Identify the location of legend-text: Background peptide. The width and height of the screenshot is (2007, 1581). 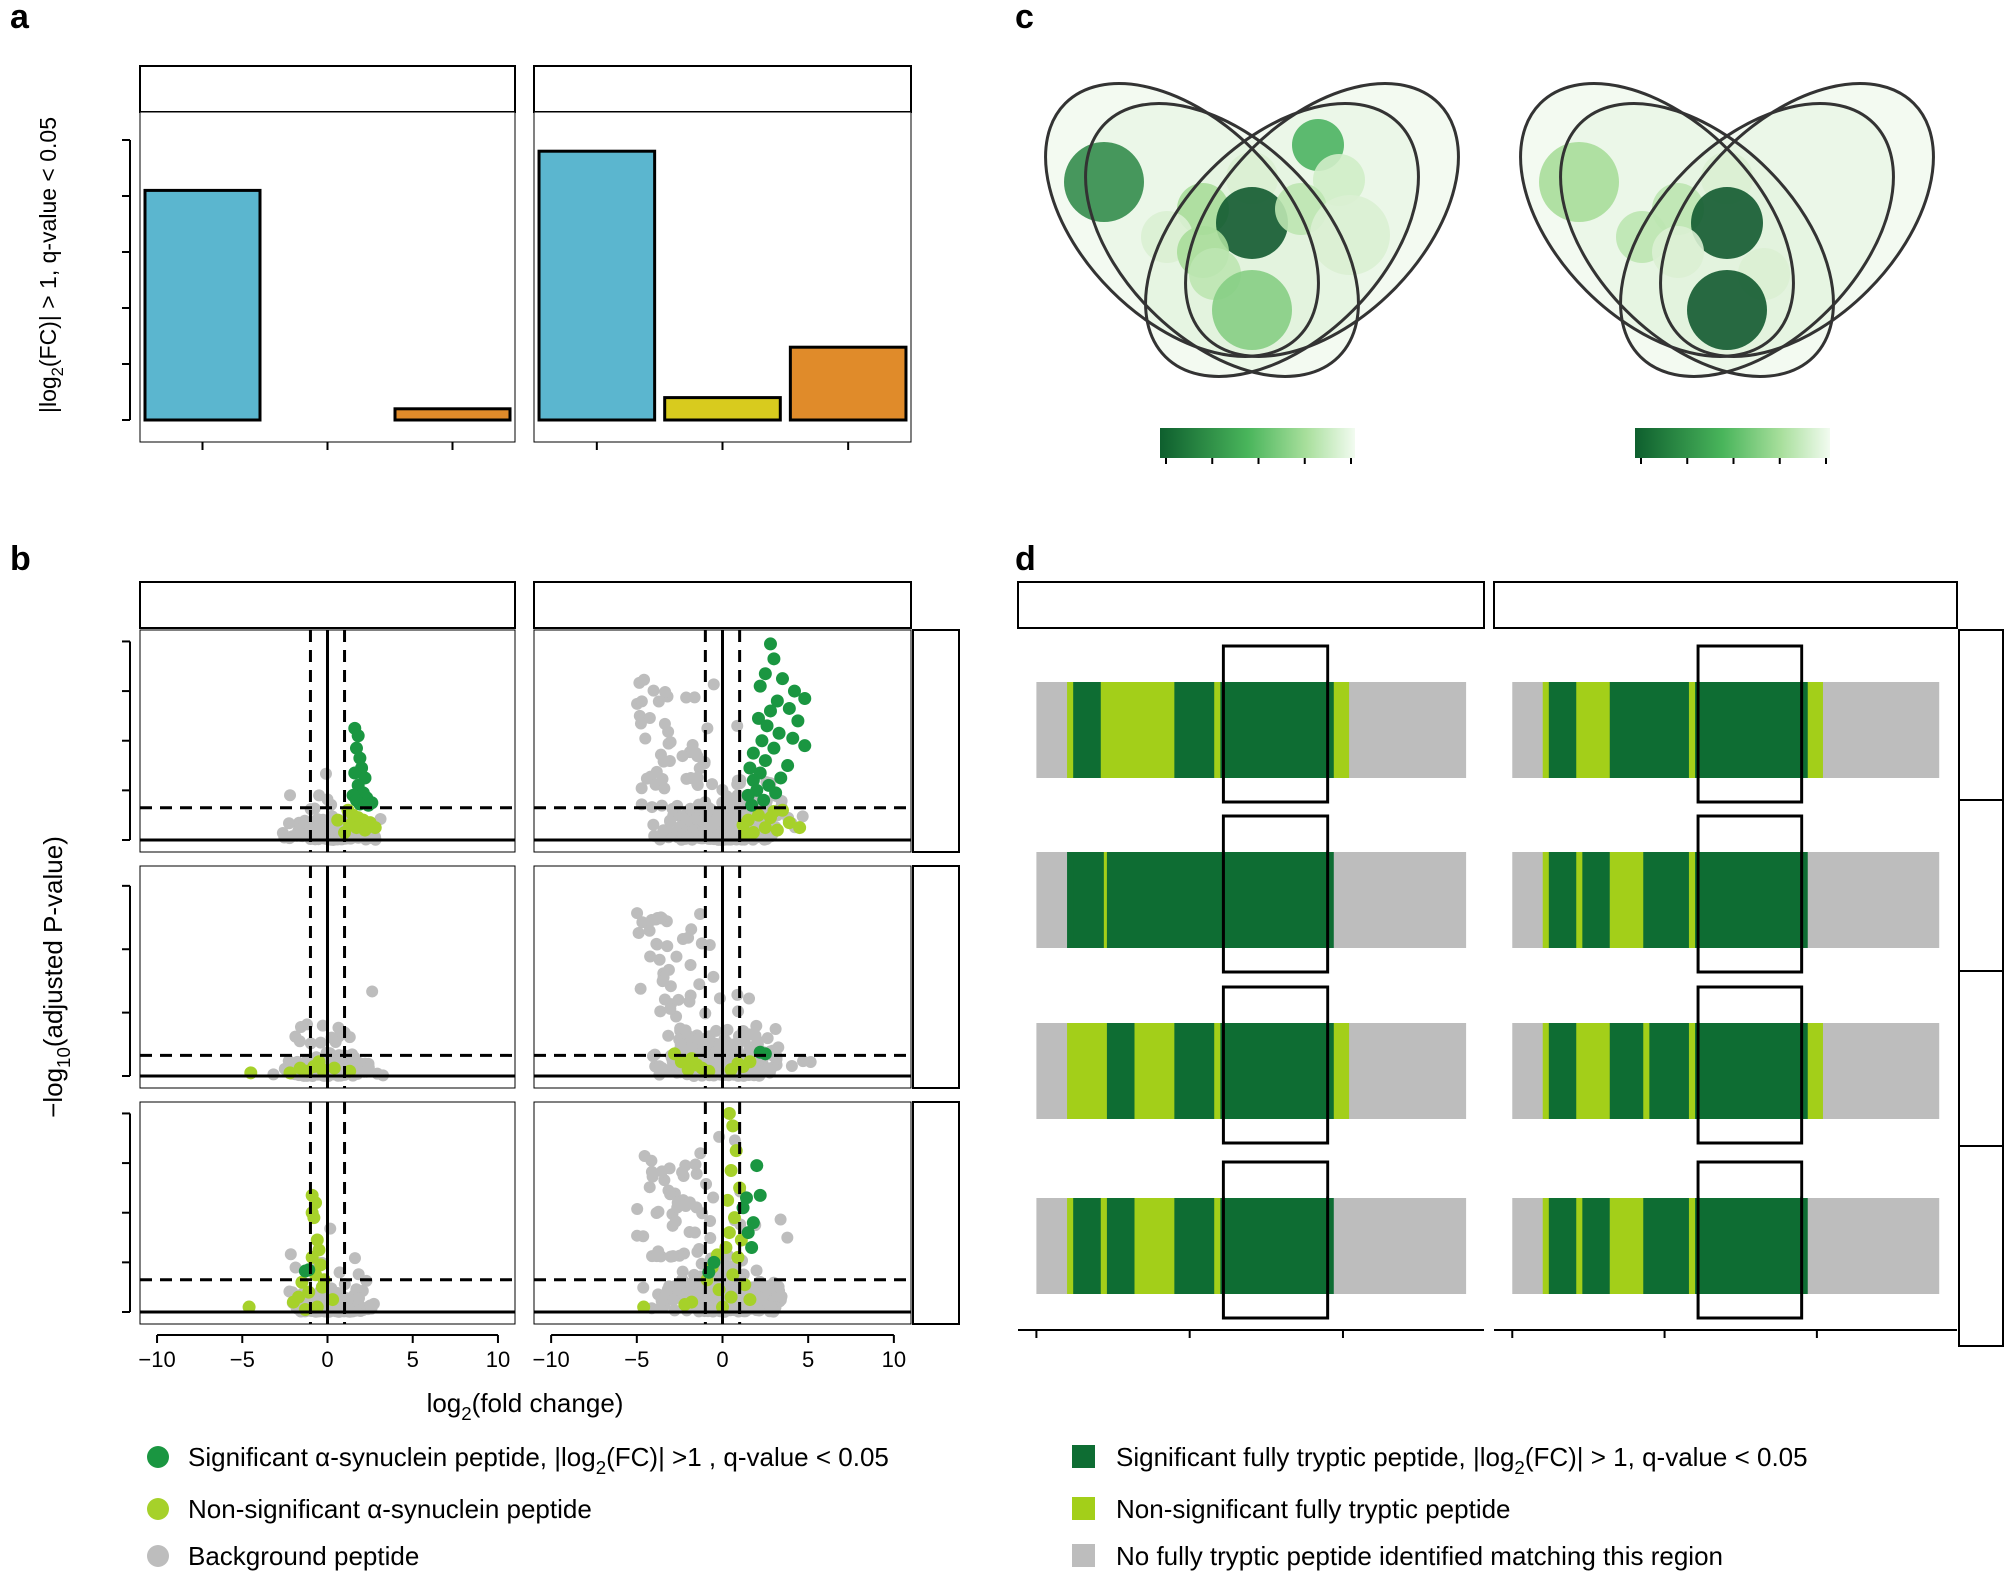
(303, 1556).